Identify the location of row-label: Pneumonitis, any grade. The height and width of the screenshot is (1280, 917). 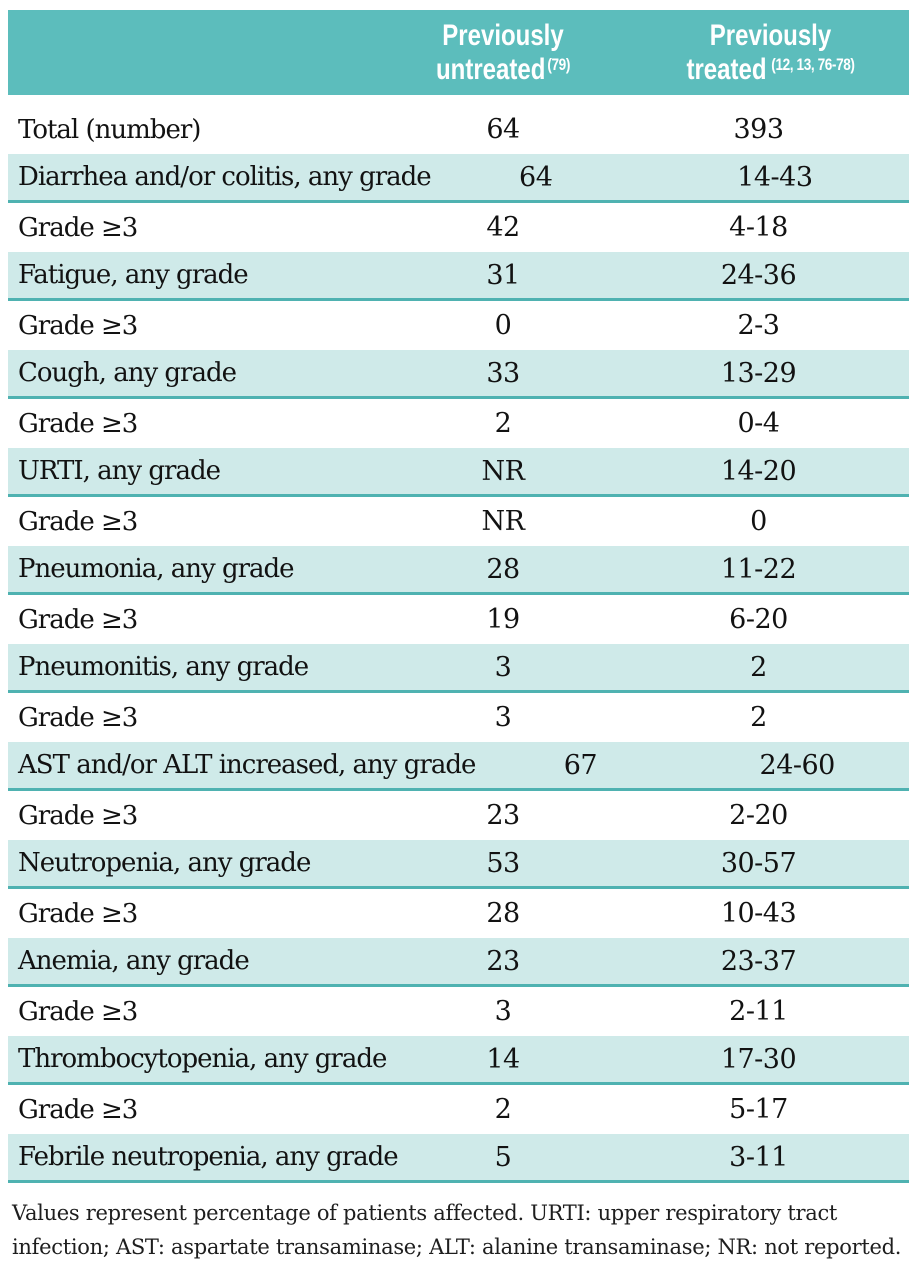
(163, 667).